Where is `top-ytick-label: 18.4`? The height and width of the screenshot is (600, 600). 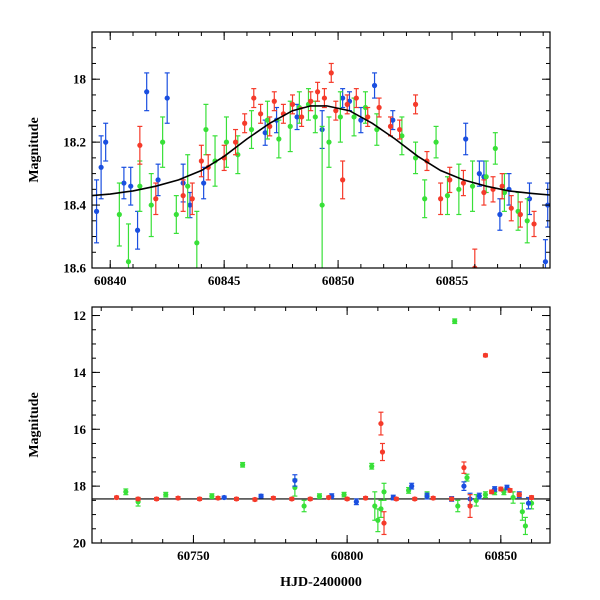
top-ytick-label: 18.4 is located at coordinates (74, 205).